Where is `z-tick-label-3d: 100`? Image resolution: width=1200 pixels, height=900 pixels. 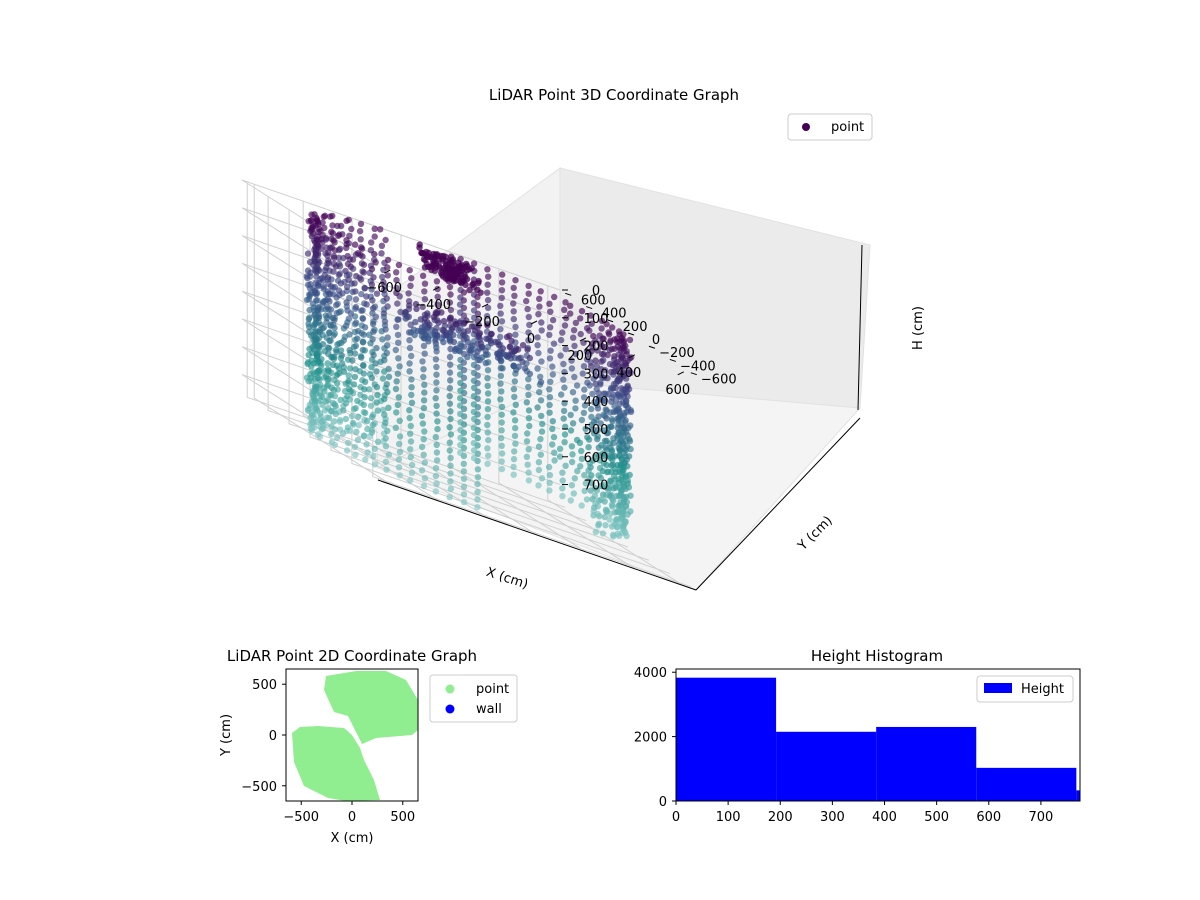 z-tick-label-3d: 100 is located at coordinates (596, 319).